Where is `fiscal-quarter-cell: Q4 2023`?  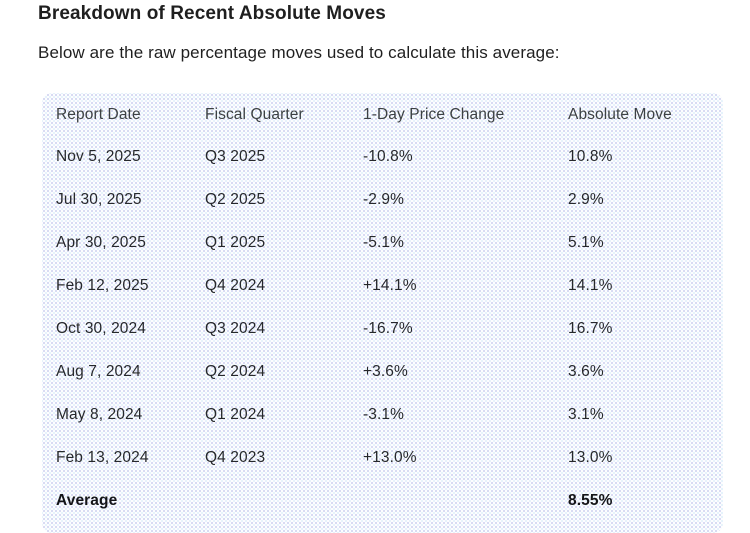 fiscal-quarter-cell: Q4 2023 is located at coordinates (235, 457).